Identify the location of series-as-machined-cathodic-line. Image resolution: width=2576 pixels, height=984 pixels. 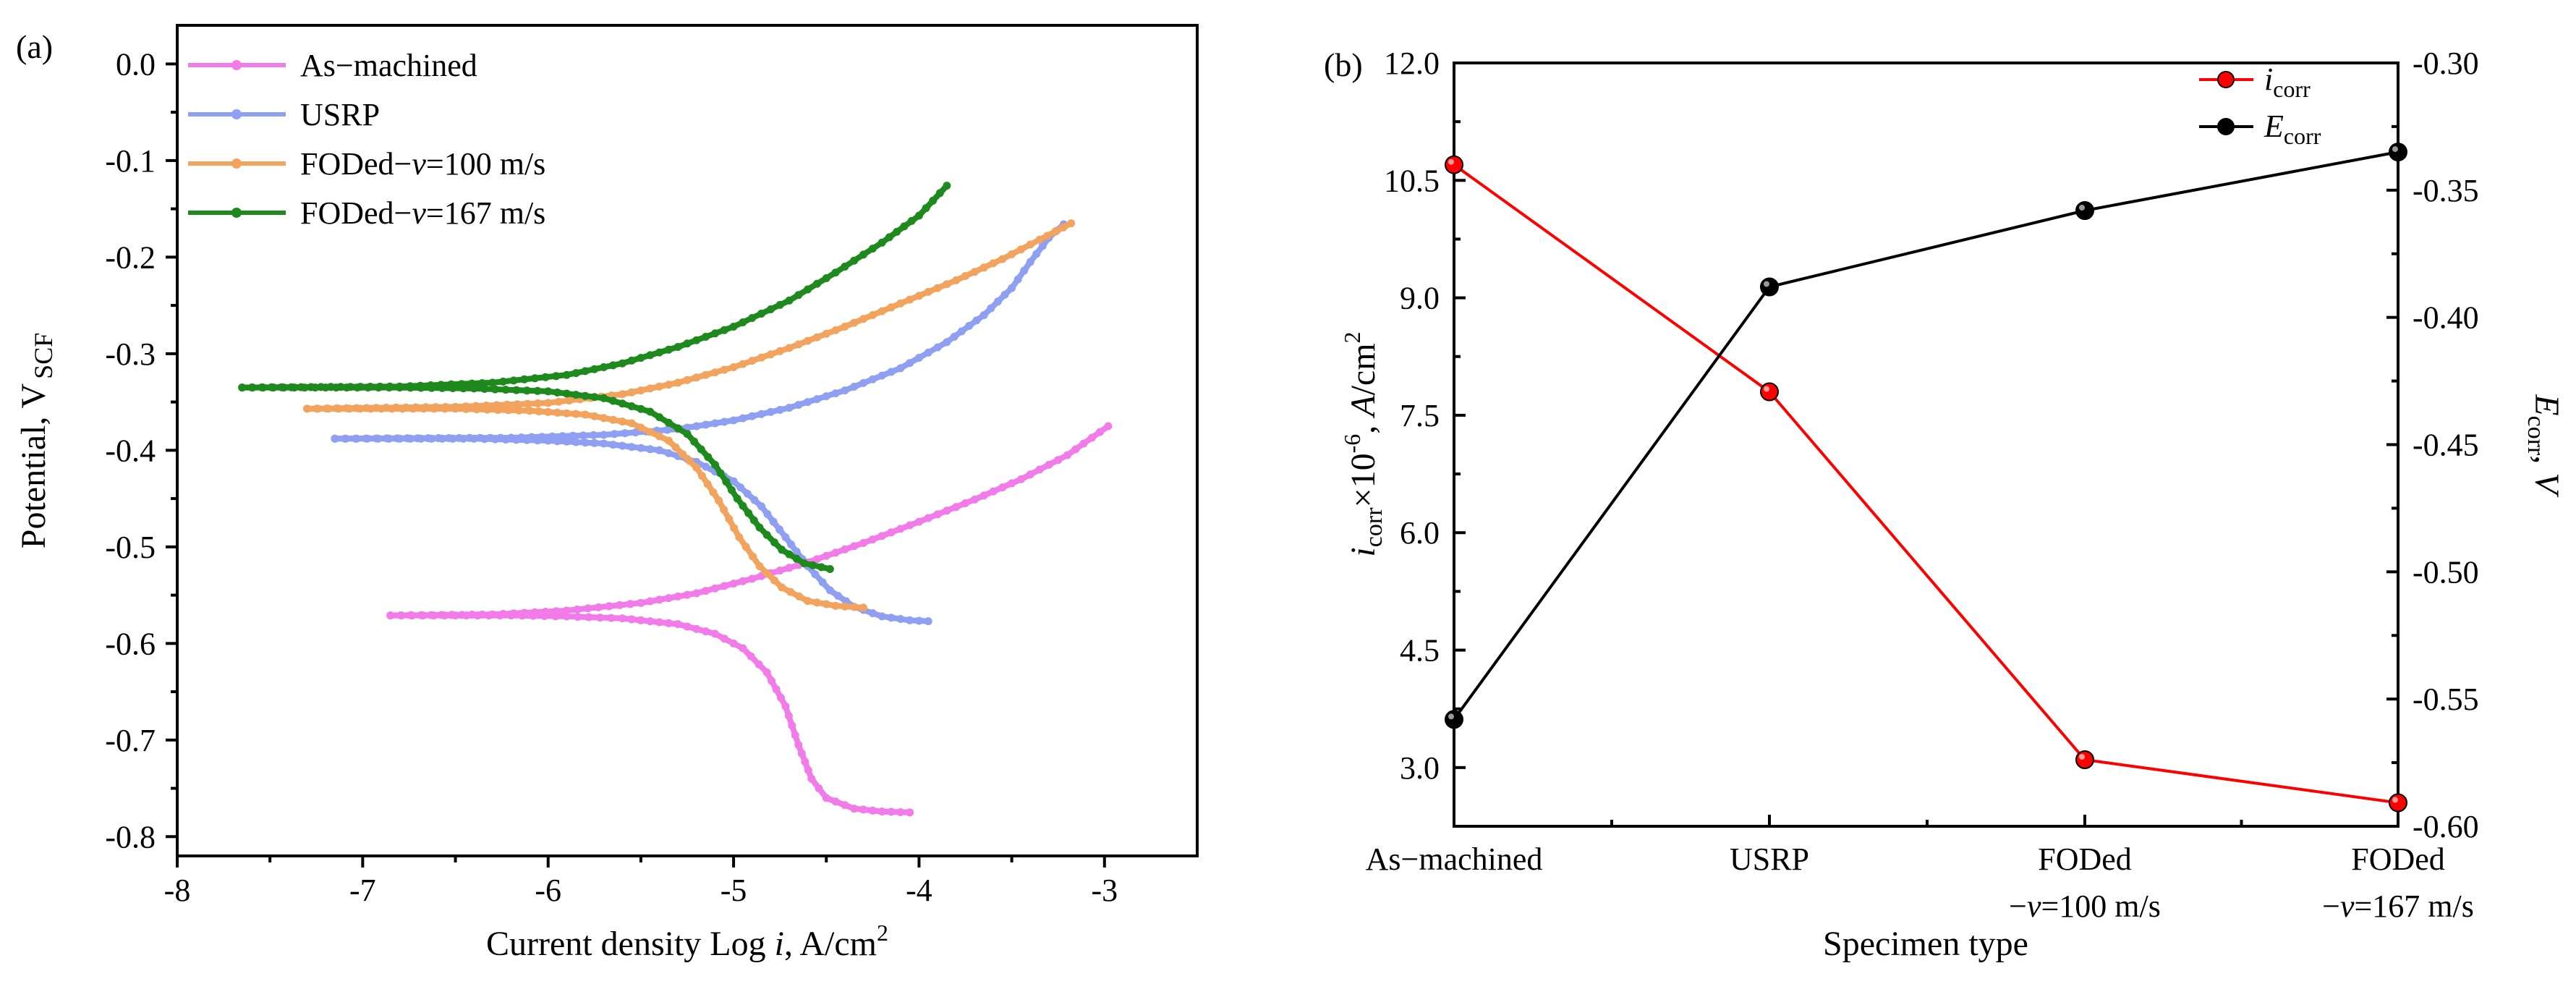
(650, 713).